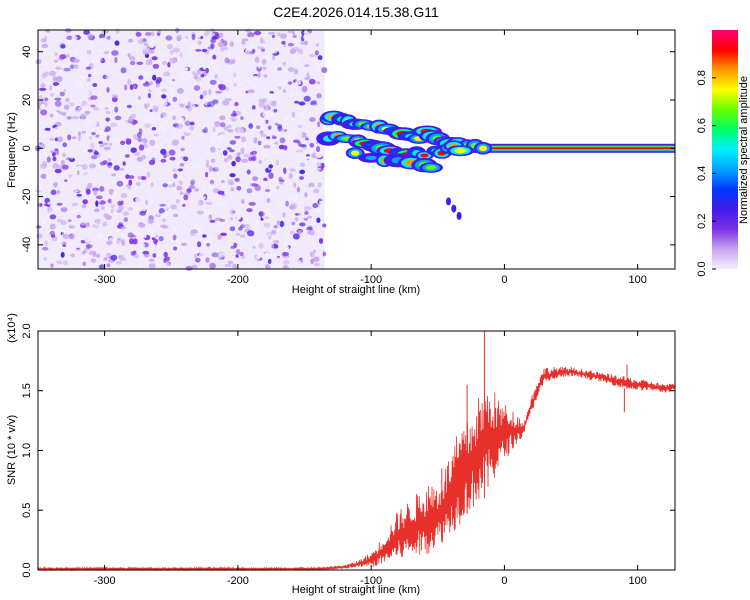 This screenshot has height=600, width=750. I want to click on signal-fragment, so click(355, 153).